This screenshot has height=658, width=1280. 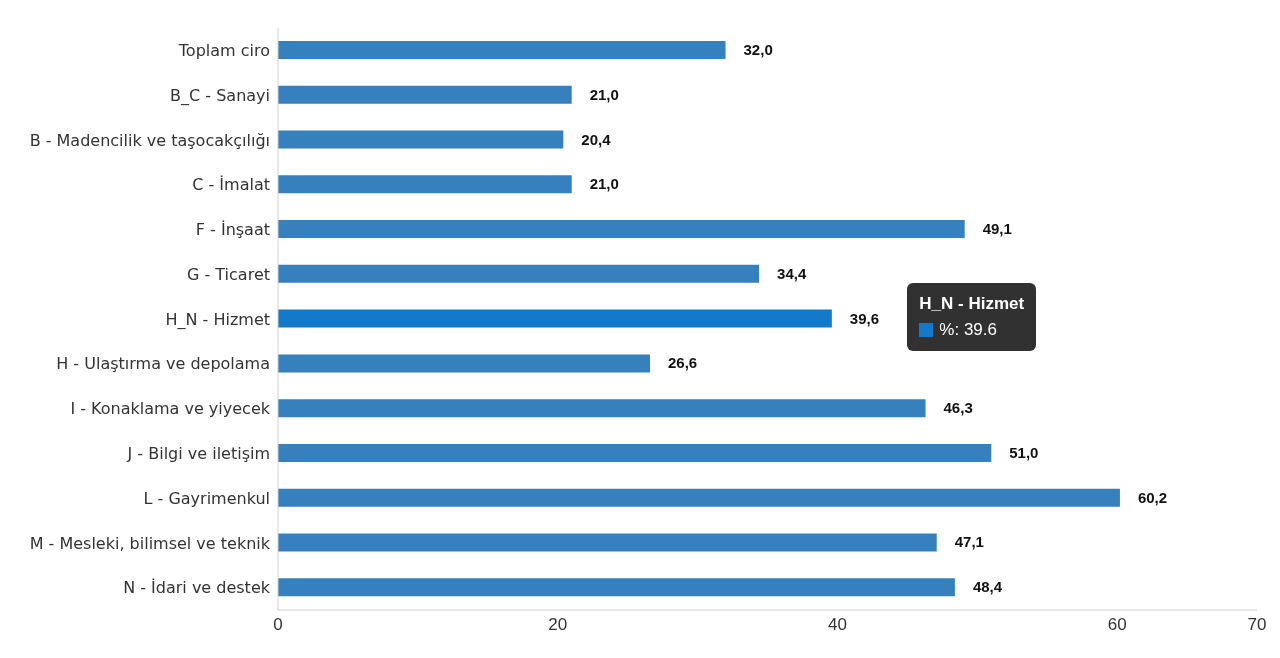 What do you see at coordinates (220, 95) in the screenshot?
I see `y-tick-label: B_C - Sanayi` at bounding box center [220, 95].